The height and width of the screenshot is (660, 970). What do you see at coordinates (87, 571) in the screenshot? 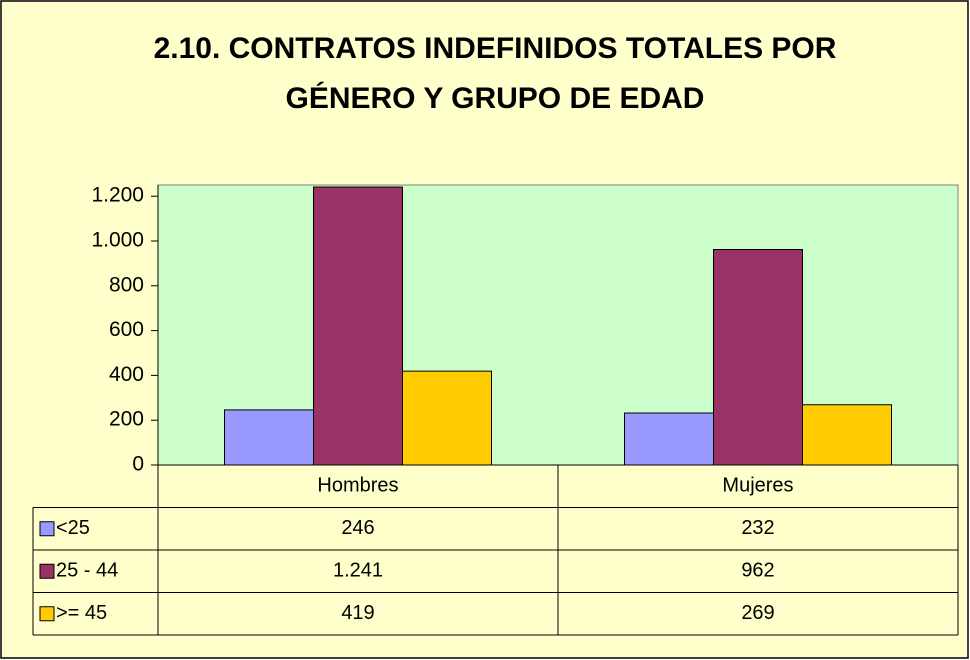
I see `legend-label: 25 - 44` at bounding box center [87, 571].